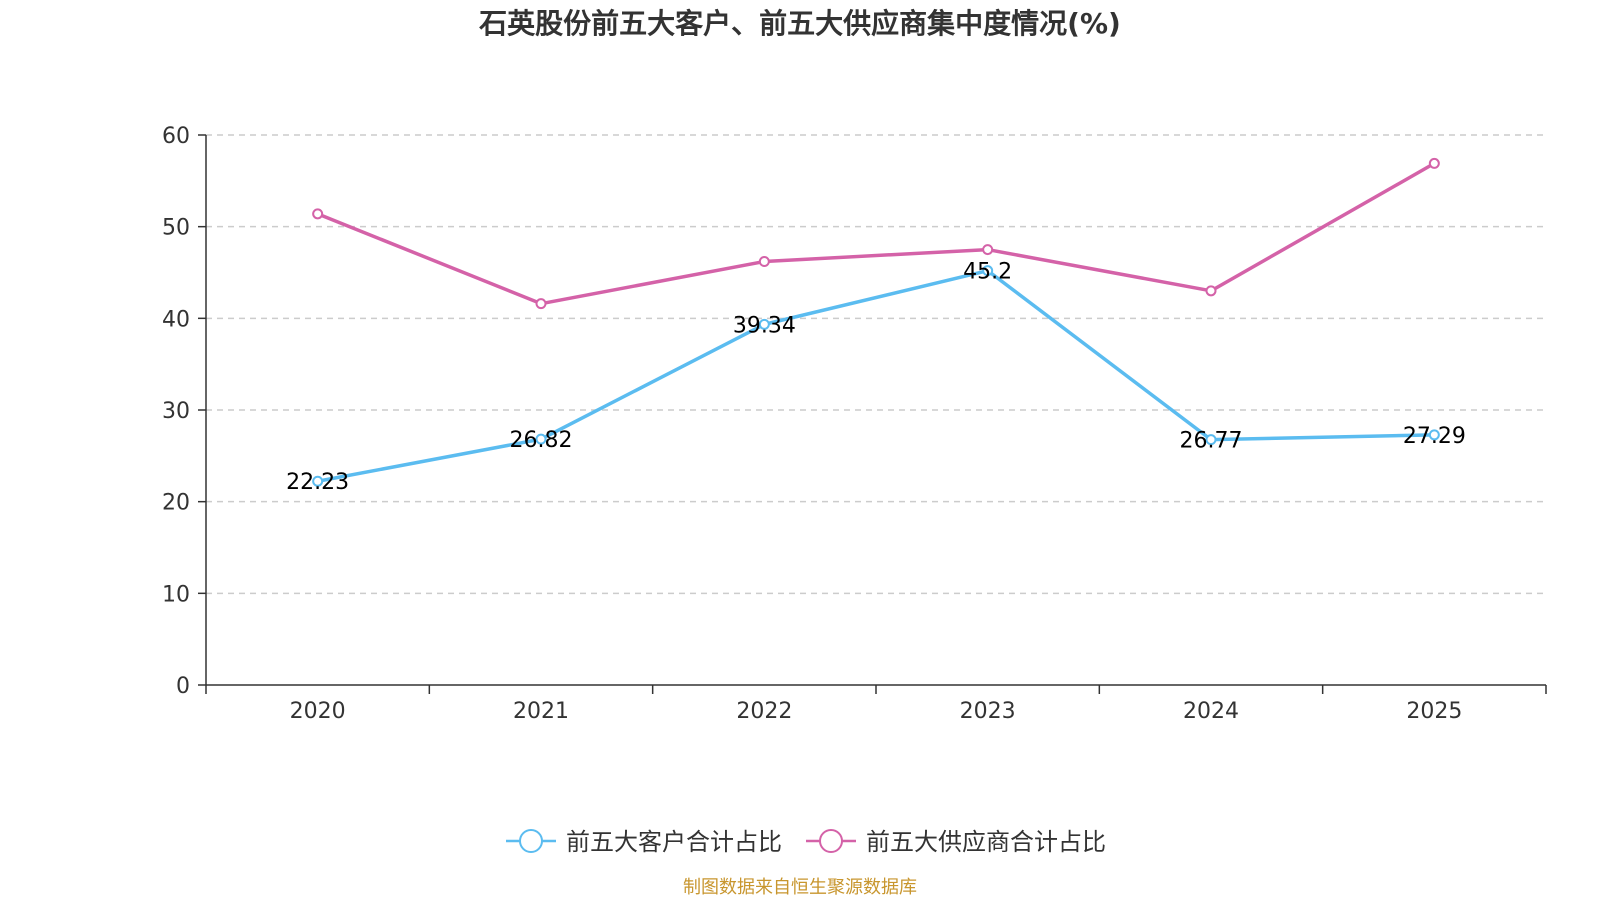 The height and width of the screenshot is (900, 1600). I want to click on series-1-point-2023, so click(988, 250).